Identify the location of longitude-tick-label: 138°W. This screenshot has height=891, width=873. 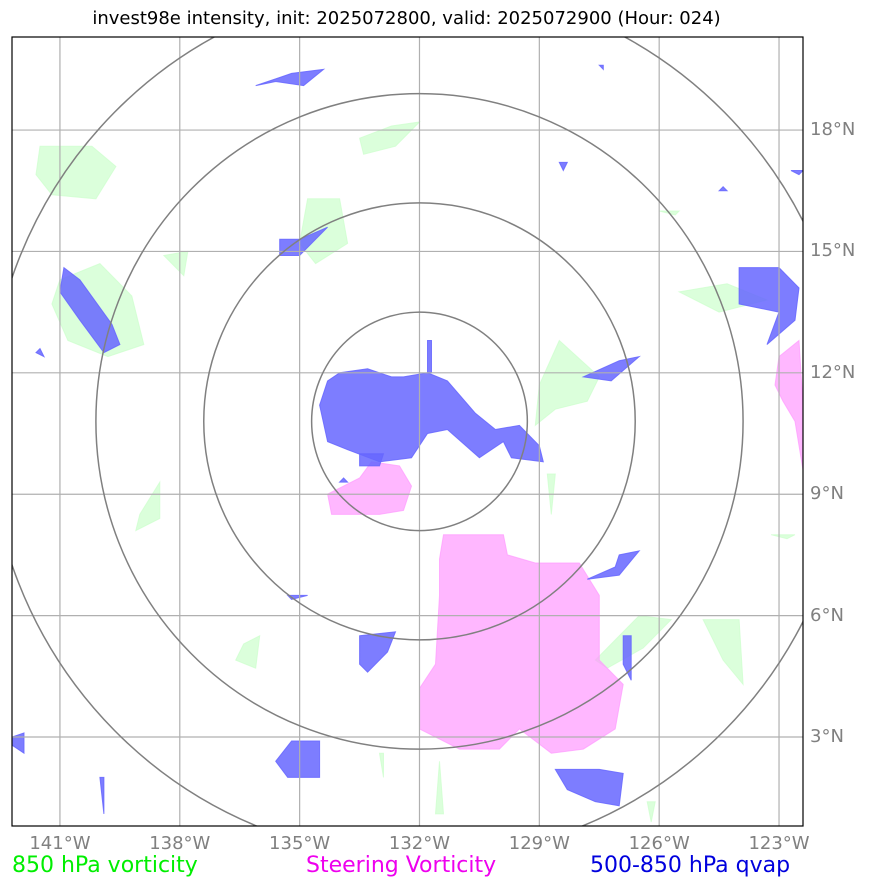
(180, 843).